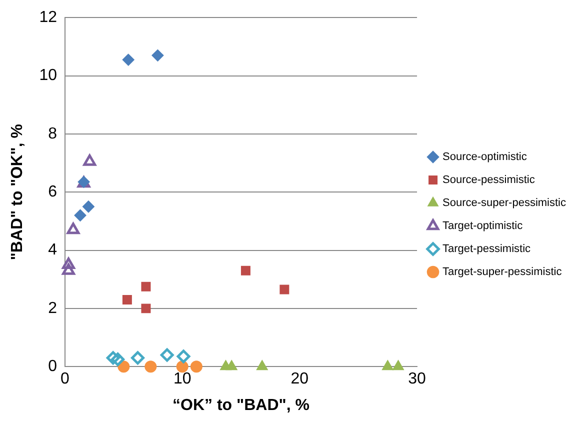  What do you see at coordinates (502, 272) in the screenshot?
I see `legend-label: Target-super-pessimistic` at bounding box center [502, 272].